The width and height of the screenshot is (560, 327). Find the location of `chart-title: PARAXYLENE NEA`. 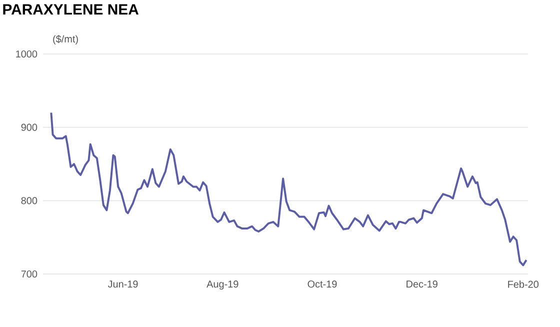

chart-title: PARAXYLENE NEA is located at coordinates (71, 9).